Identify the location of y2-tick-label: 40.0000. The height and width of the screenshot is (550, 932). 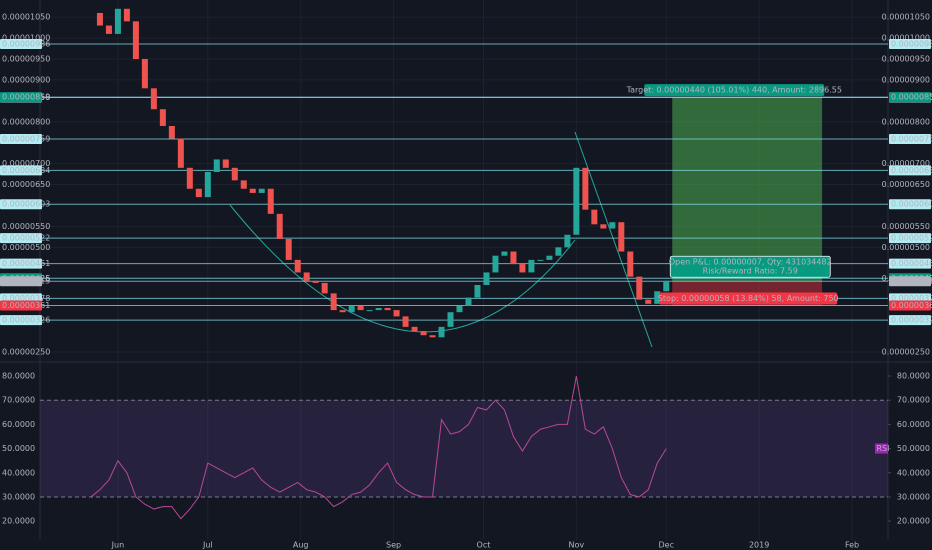
(18, 472).